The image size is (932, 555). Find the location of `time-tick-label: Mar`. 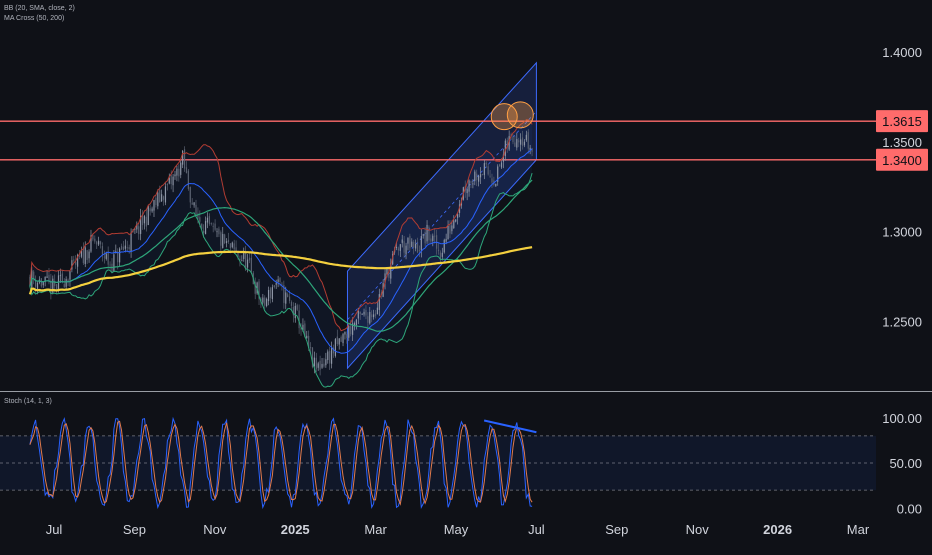

time-tick-label: Mar is located at coordinates (375, 529).